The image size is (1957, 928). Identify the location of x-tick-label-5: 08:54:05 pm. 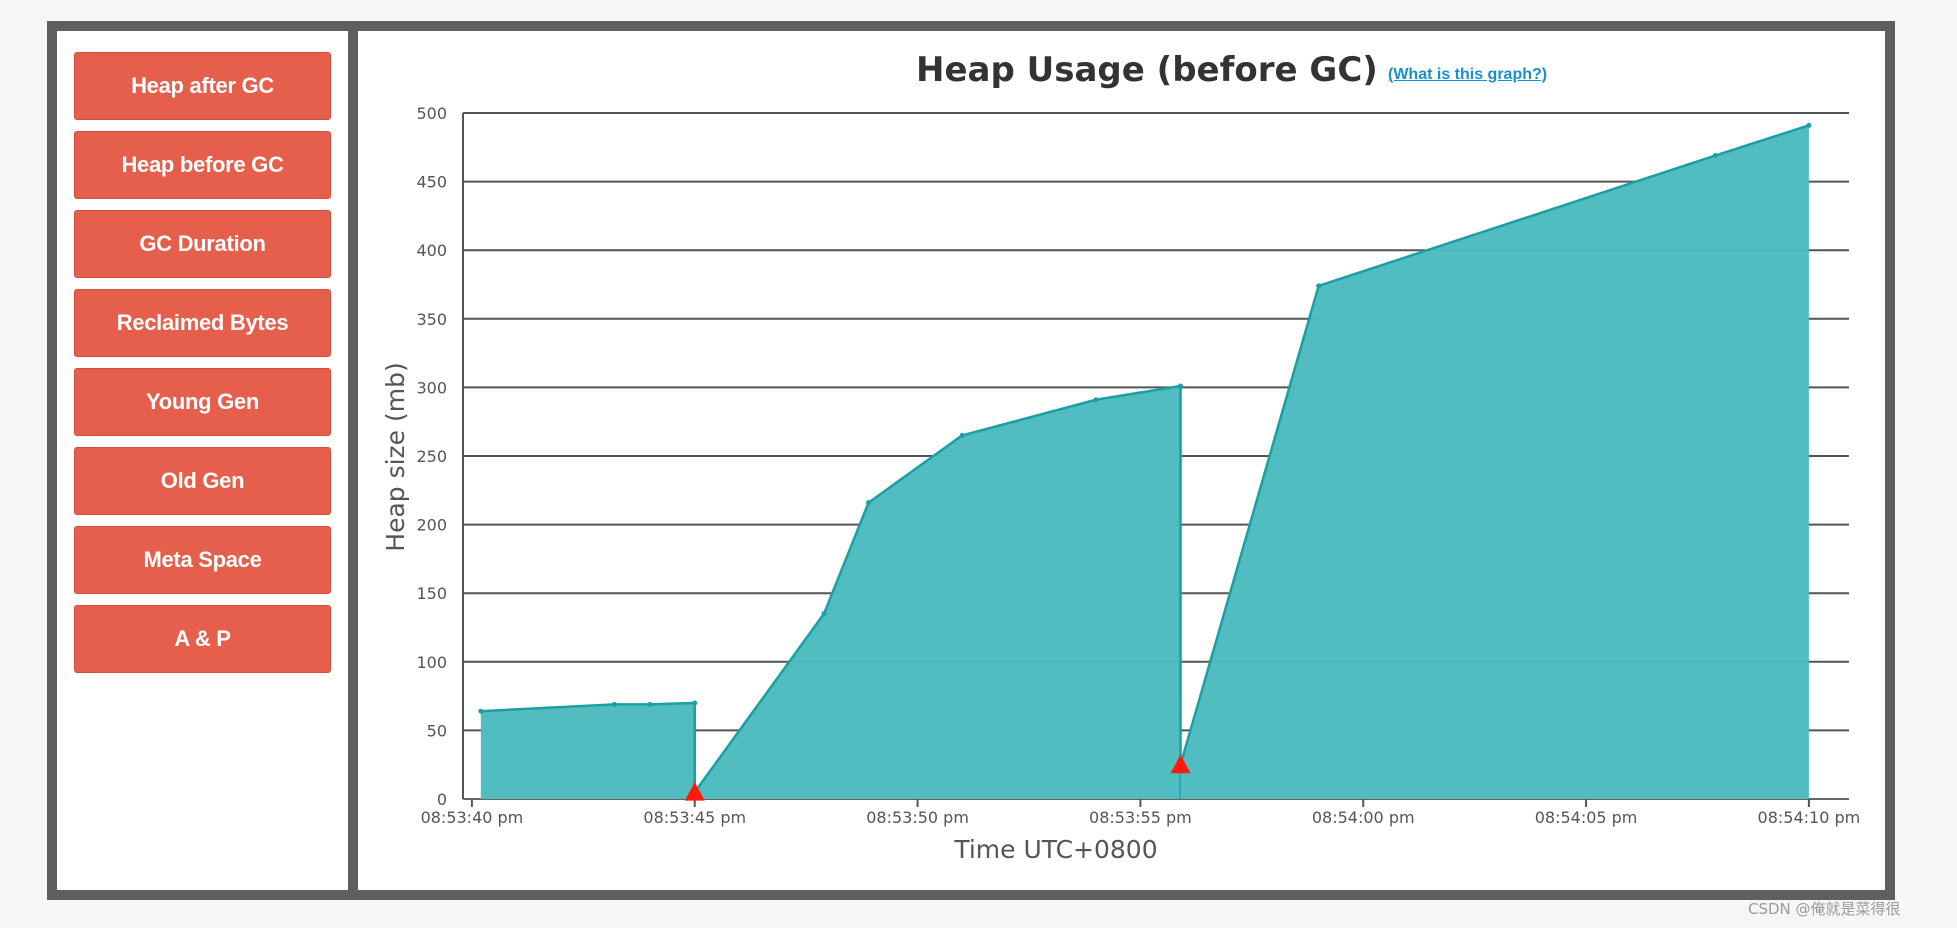
(1586, 817).